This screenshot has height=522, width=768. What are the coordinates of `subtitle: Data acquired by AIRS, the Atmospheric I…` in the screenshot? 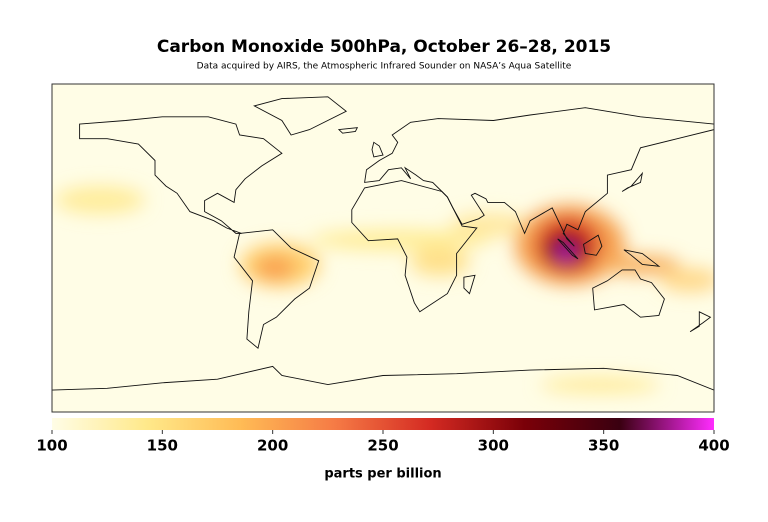 It's located at (384, 67).